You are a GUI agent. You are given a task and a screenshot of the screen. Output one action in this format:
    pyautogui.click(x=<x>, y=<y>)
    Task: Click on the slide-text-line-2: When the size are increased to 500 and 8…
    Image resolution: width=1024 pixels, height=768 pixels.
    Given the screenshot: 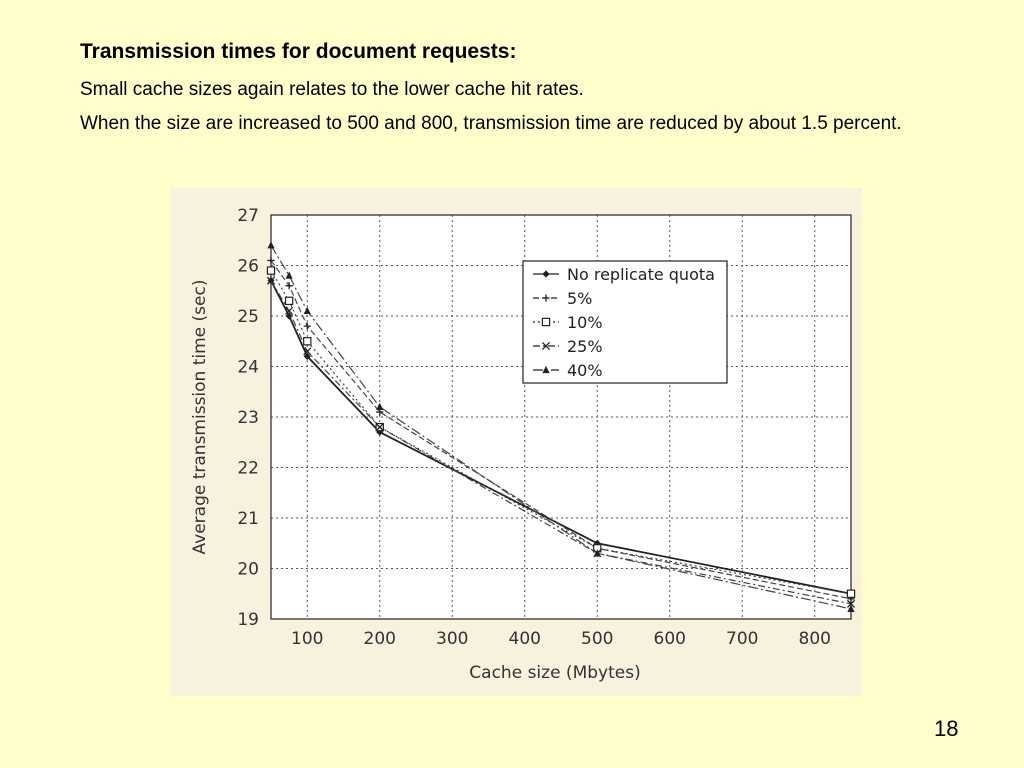 What is the action you would take?
    pyautogui.click(x=491, y=123)
    